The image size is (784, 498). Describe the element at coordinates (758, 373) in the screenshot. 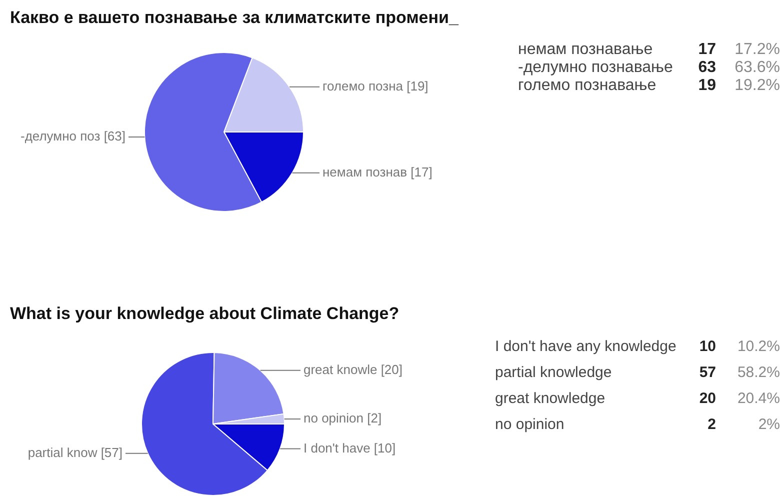

I see `text: 58.2%` at that location.